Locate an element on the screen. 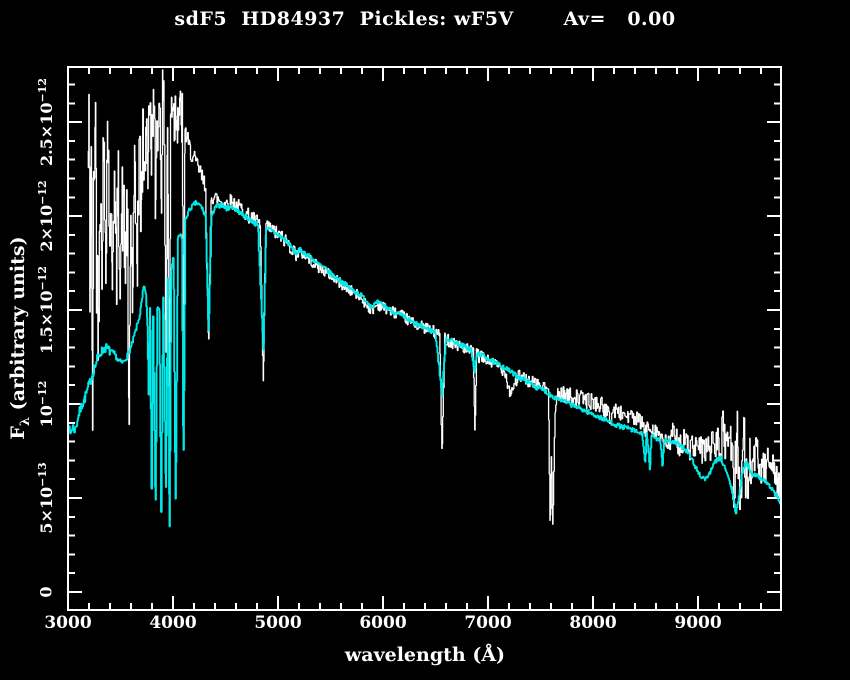 This screenshot has height=680, width=850. x-tick-label: 5000 is located at coordinates (278, 623).